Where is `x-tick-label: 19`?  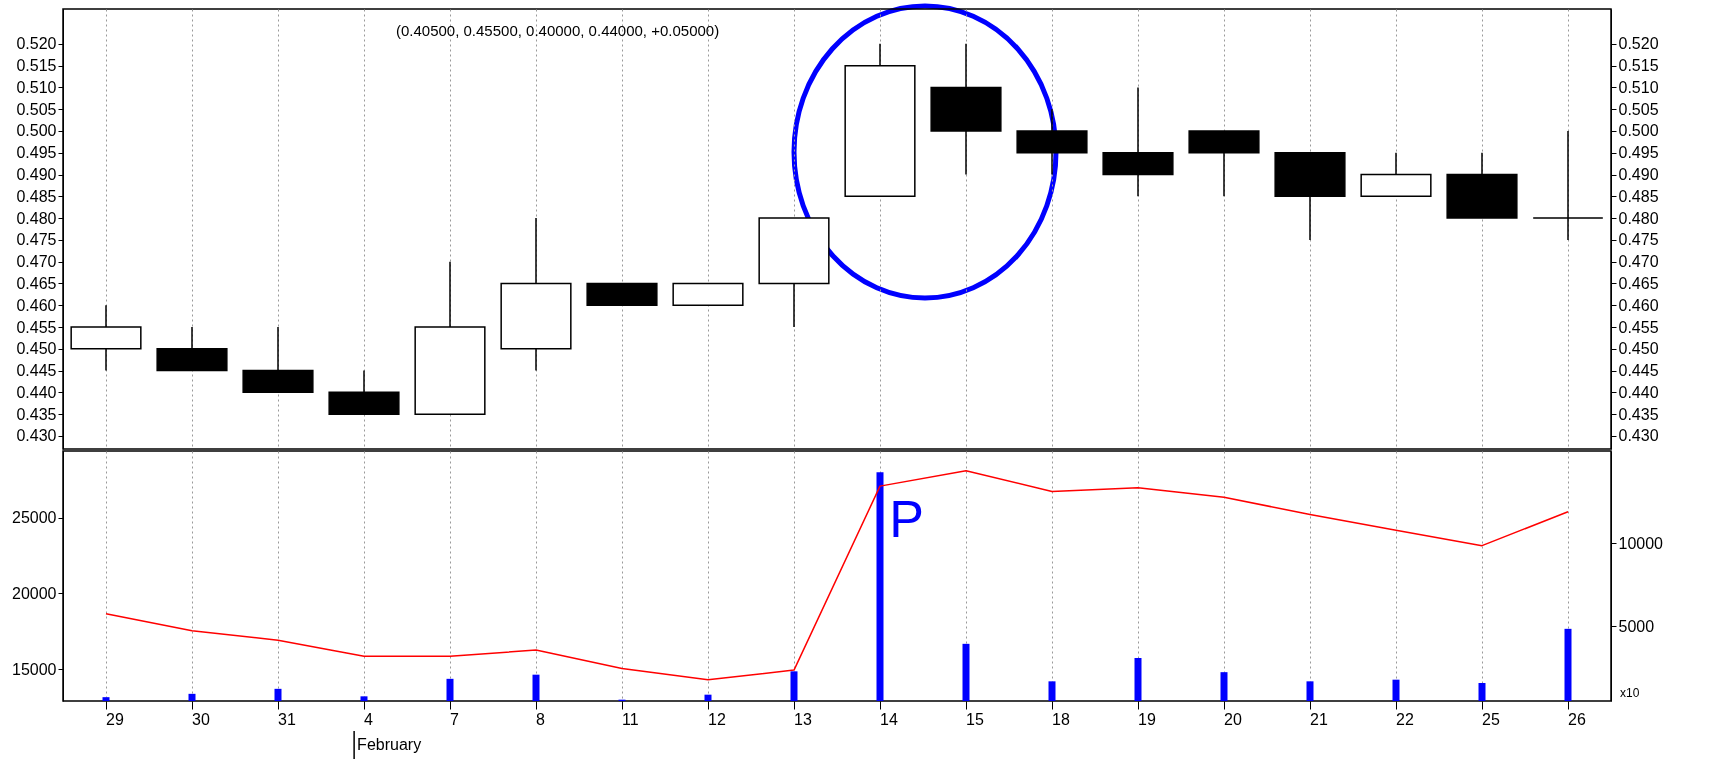
x-tick-label: 19 is located at coordinates (1147, 719).